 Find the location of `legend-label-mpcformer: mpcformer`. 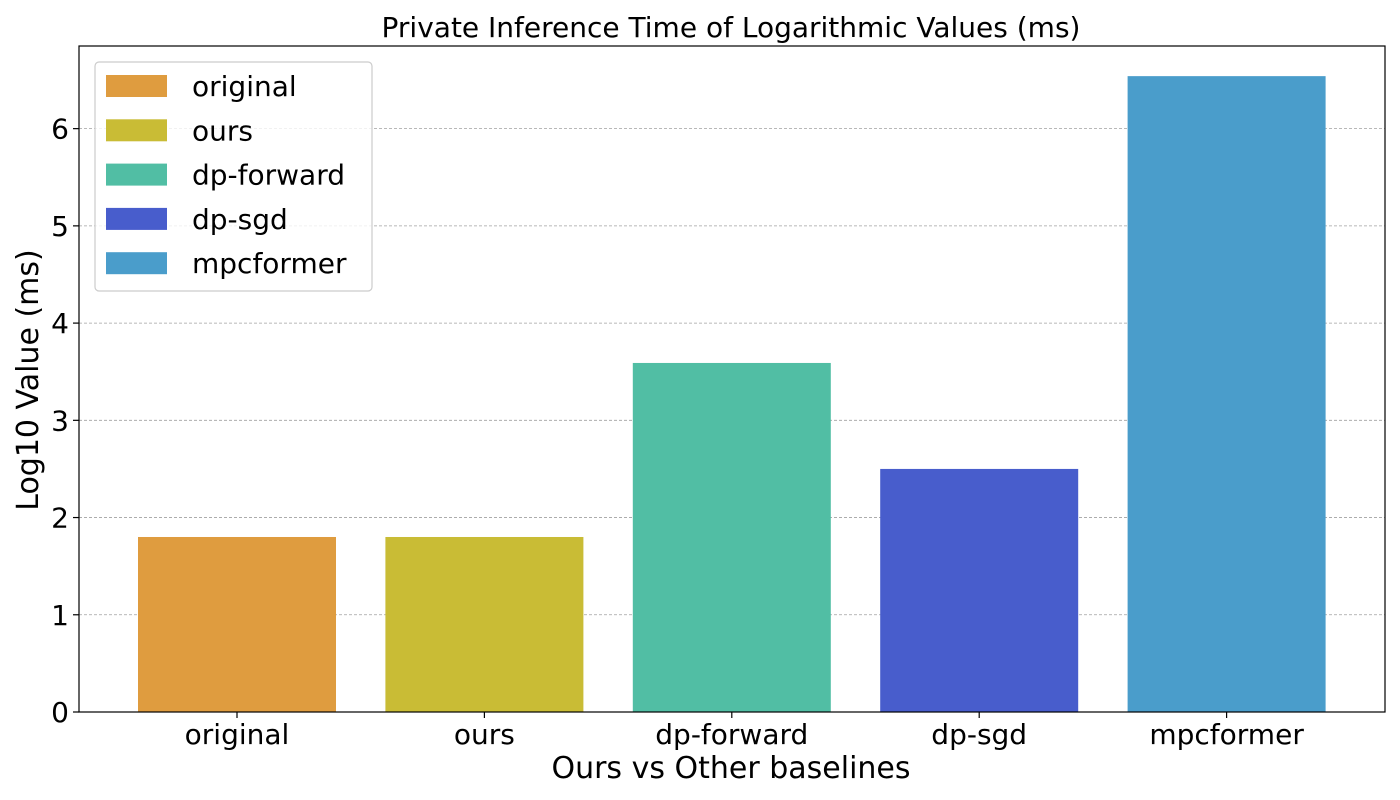

legend-label-mpcformer: mpcformer is located at coordinates (269, 263).